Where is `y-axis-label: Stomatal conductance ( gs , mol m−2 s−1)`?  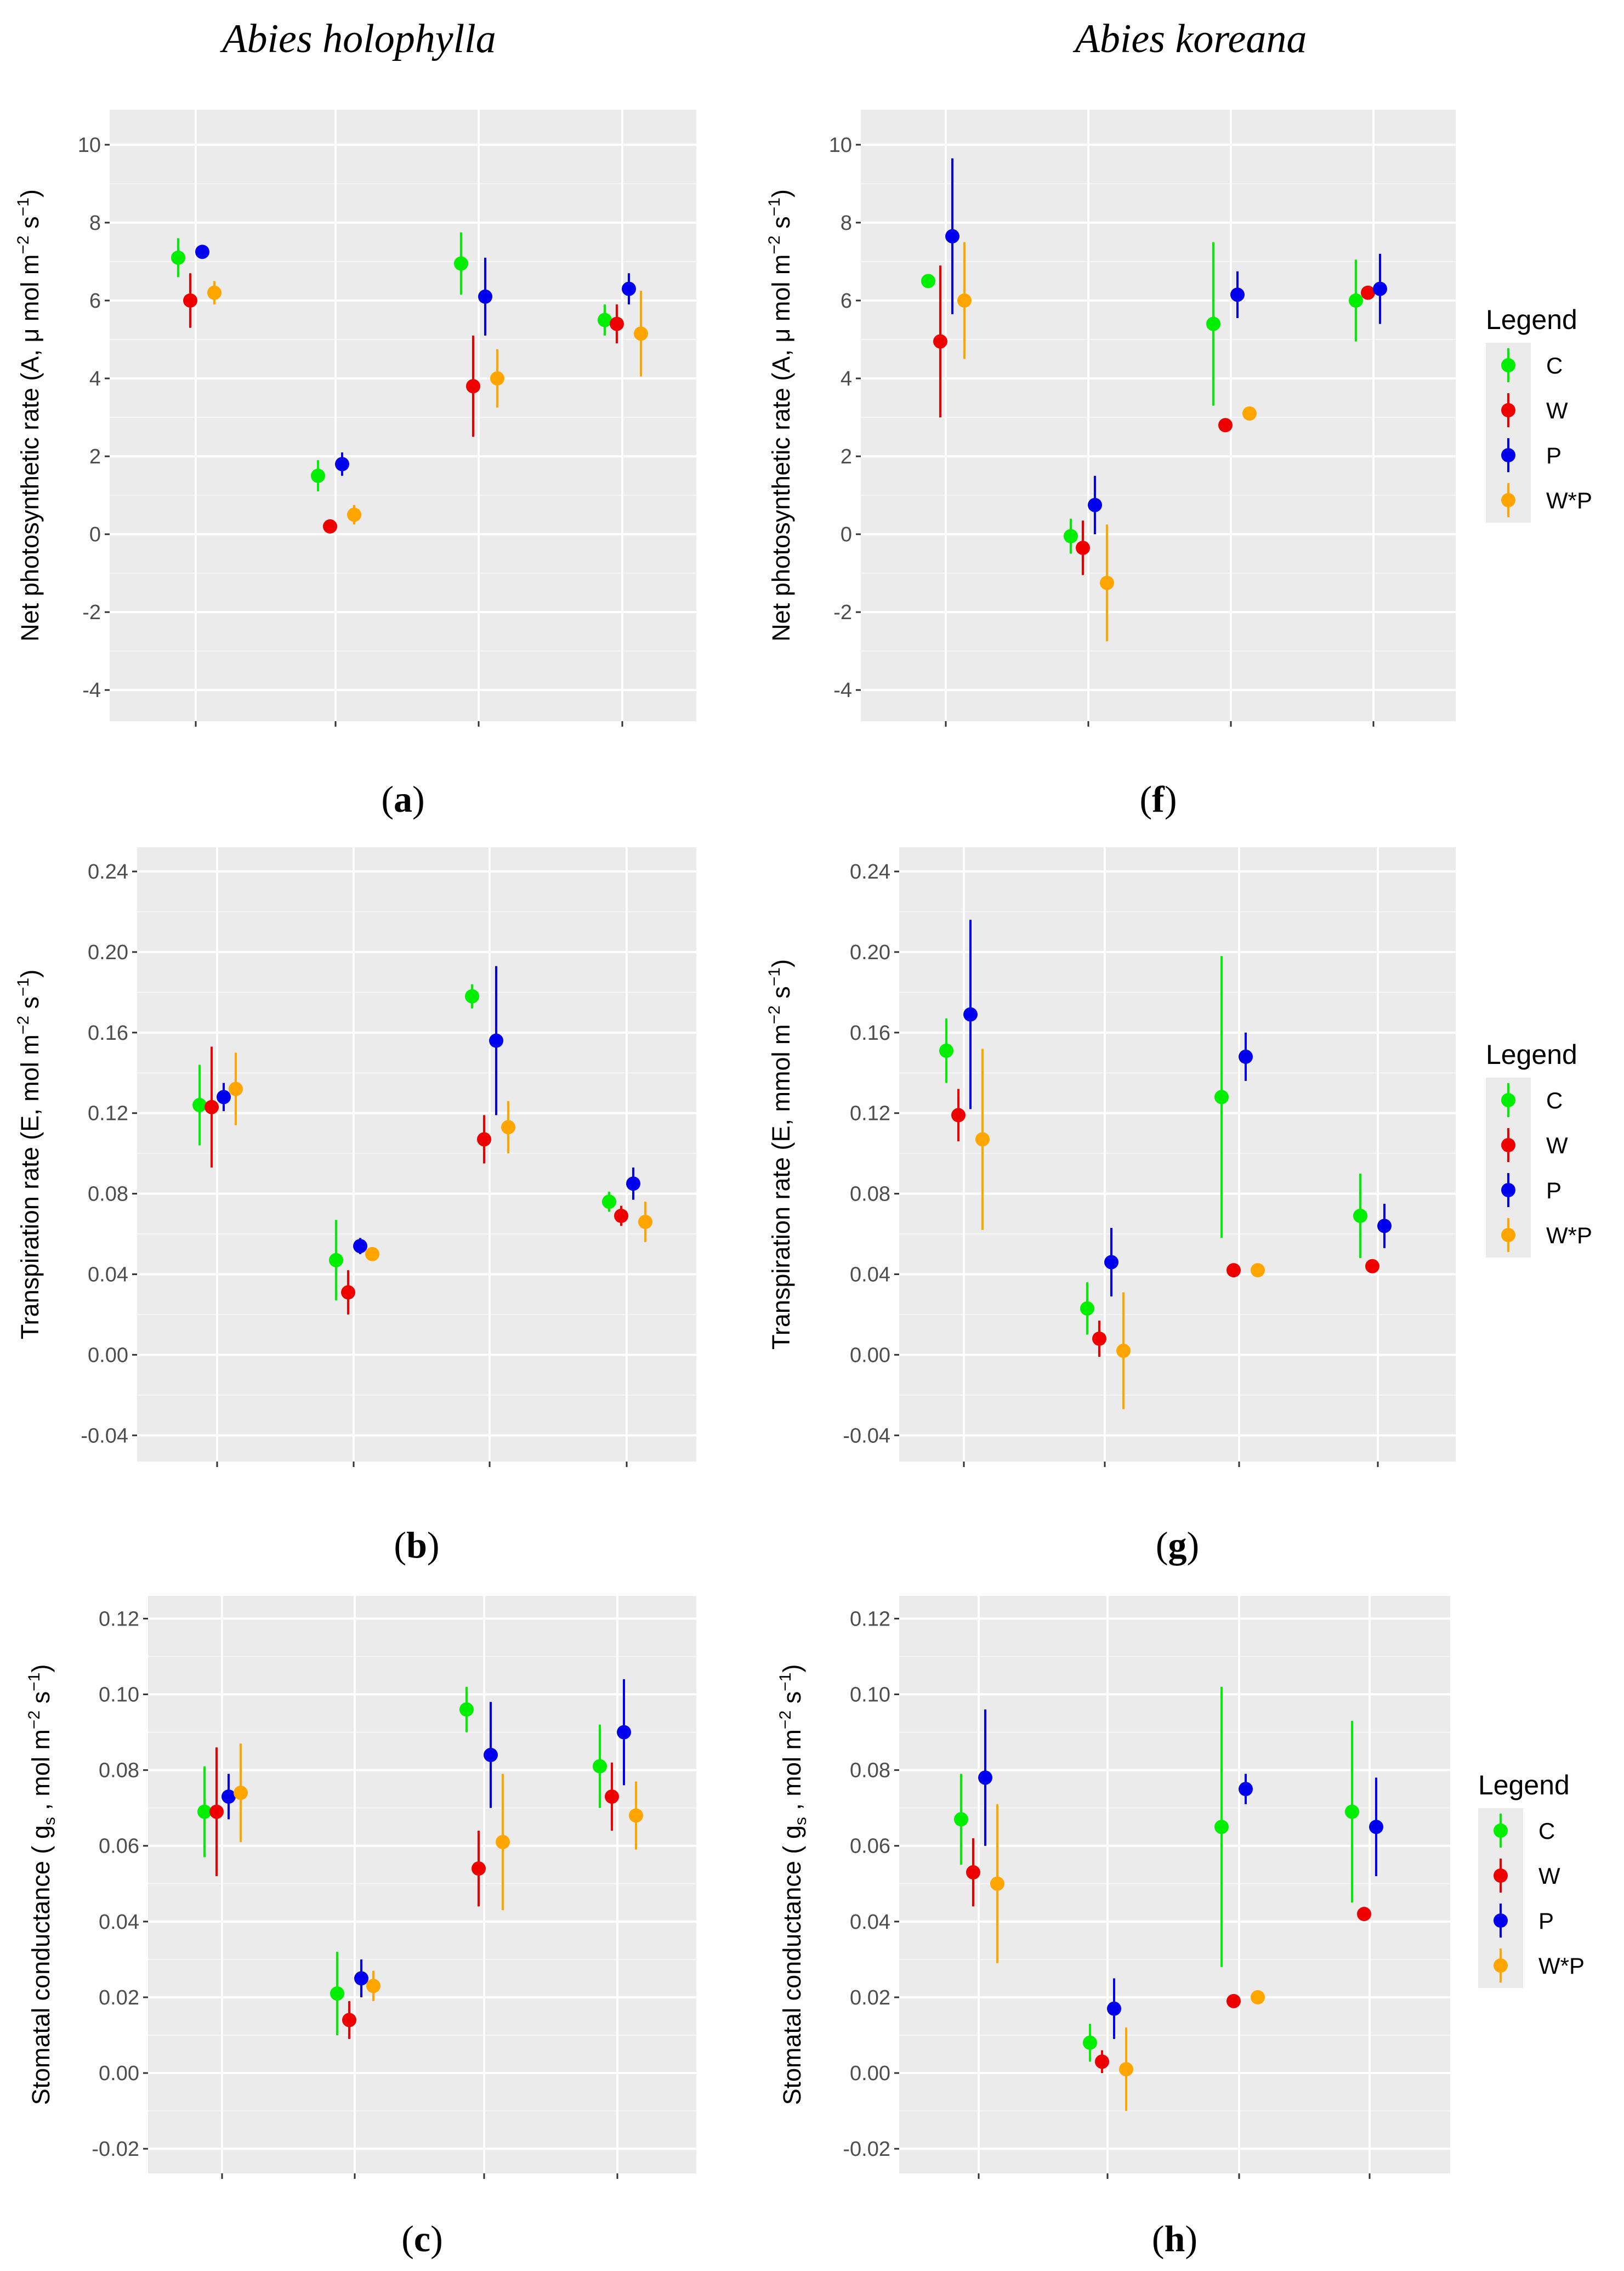 y-axis-label: Stomatal conductance ( gs , mol m−2 s−1) is located at coordinates (42, 1885).